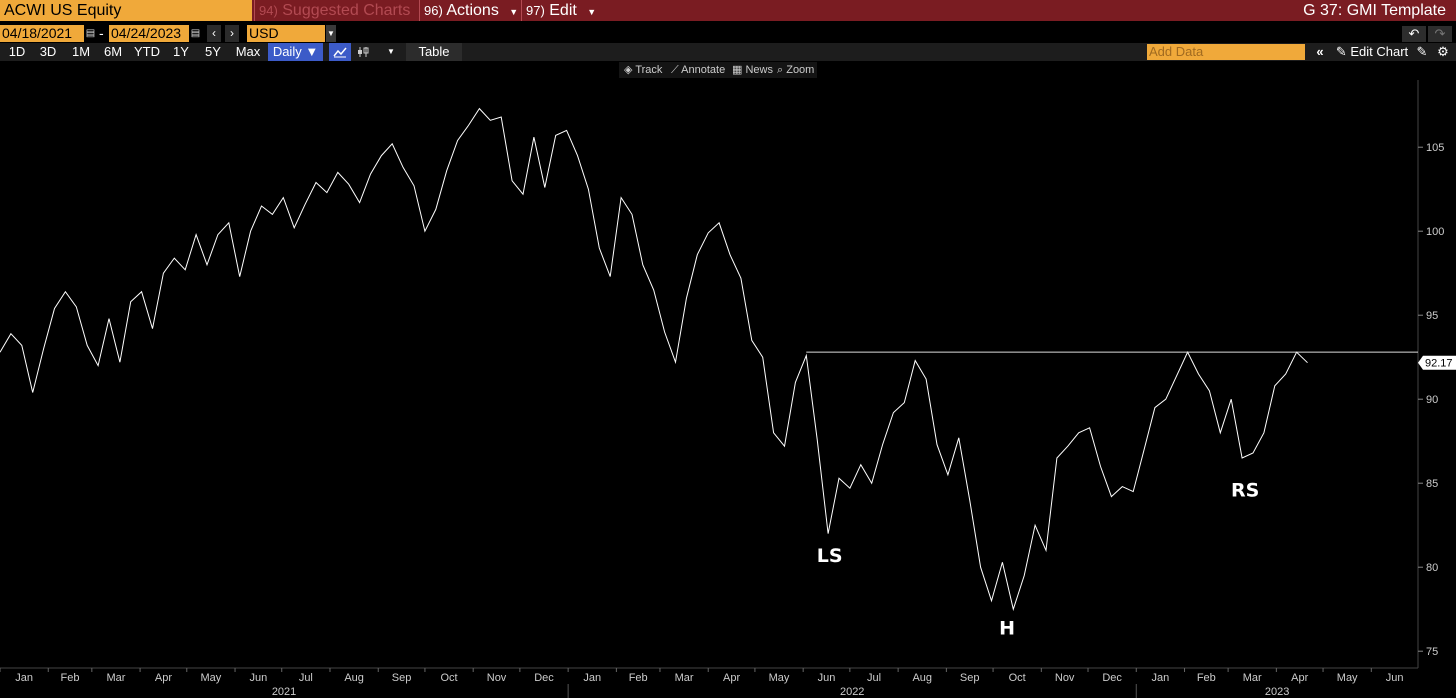 The height and width of the screenshot is (698, 1456). I want to click on news-tool: ▦ News, so click(752, 70).